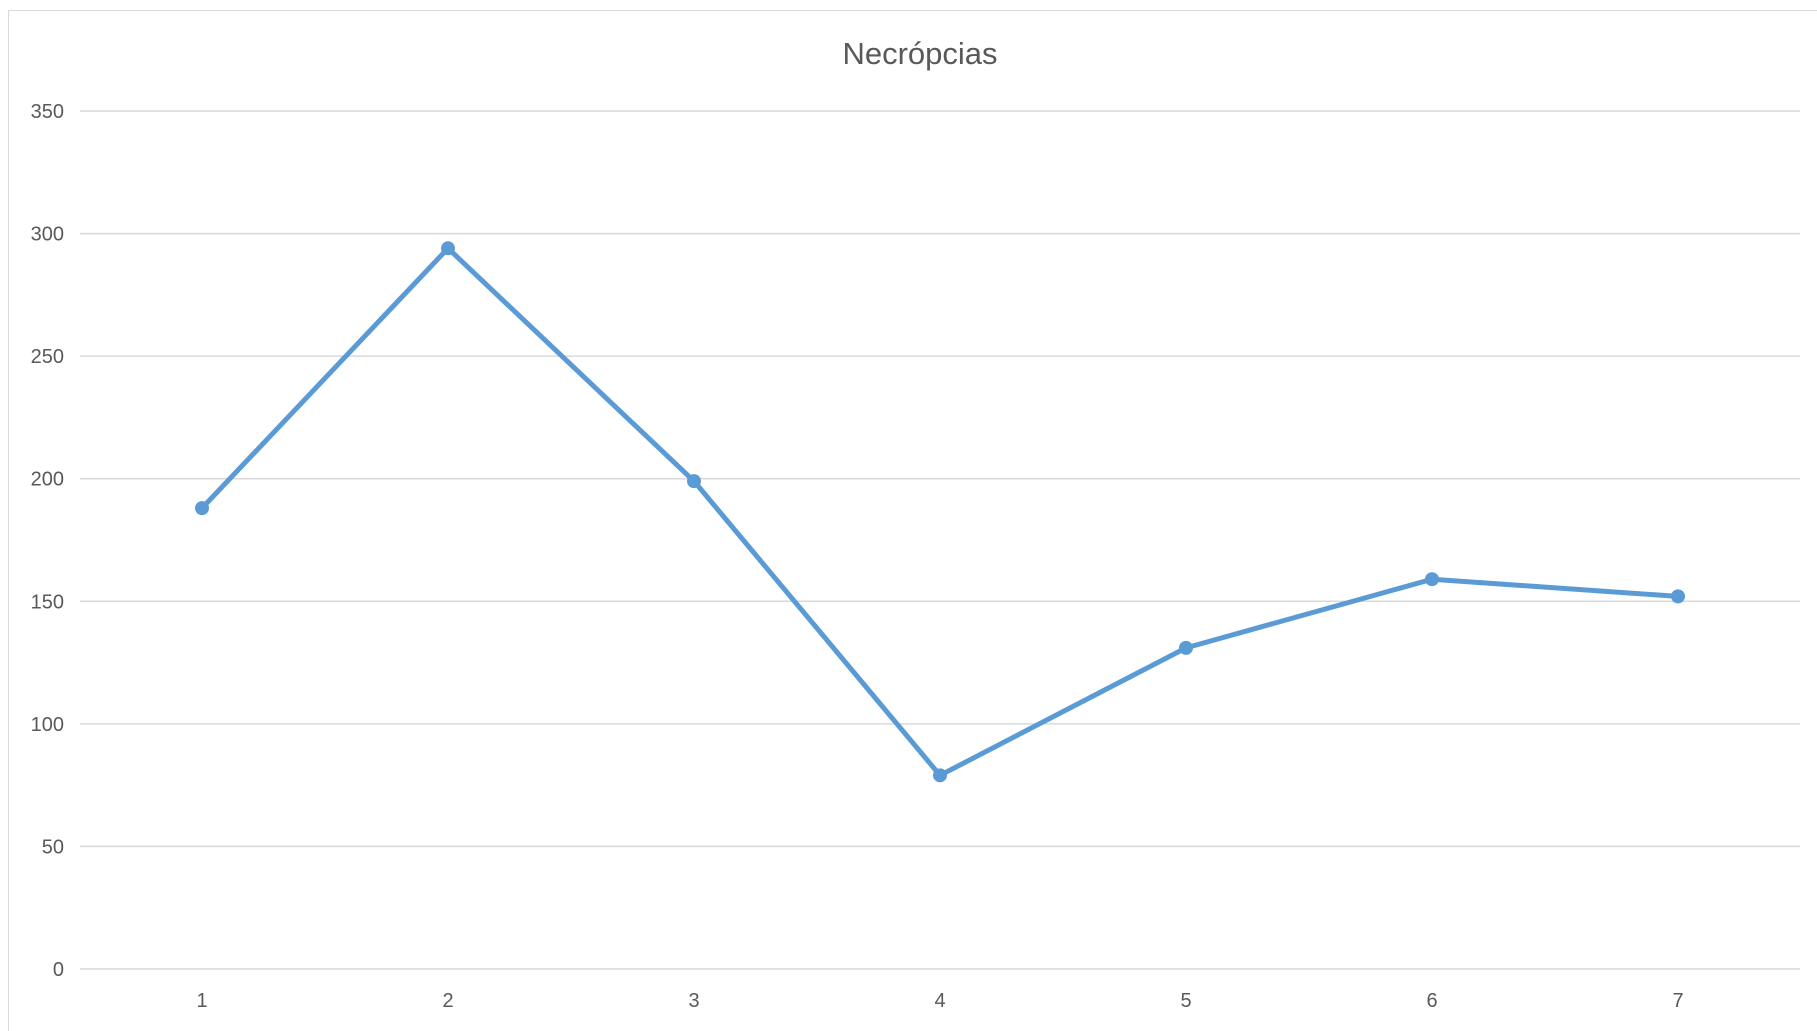 This screenshot has width=1817, height=1031. I want to click on x-tick-label: 4, so click(939, 1001).